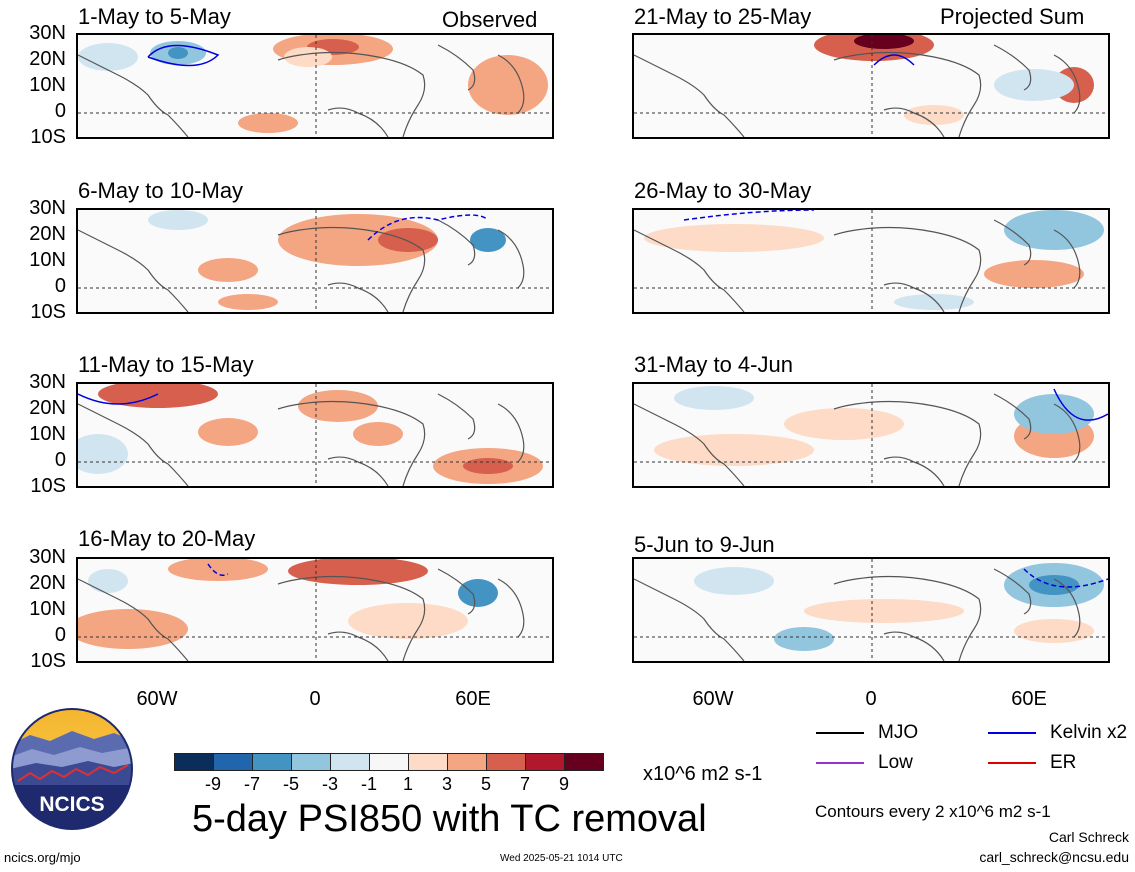 The height and width of the screenshot is (872, 1135). What do you see at coordinates (933, 811) in the screenshot?
I see `contour-note: Contours every 2 x10^6 m2 s-1` at bounding box center [933, 811].